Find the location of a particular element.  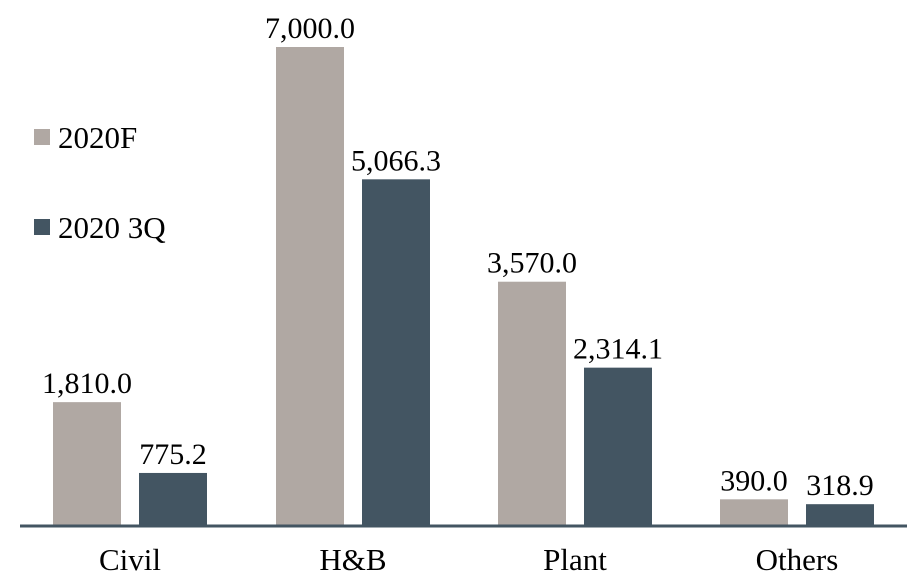

category-ticks-group: Civil H&B Plant Others is located at coordinates (468, 559).